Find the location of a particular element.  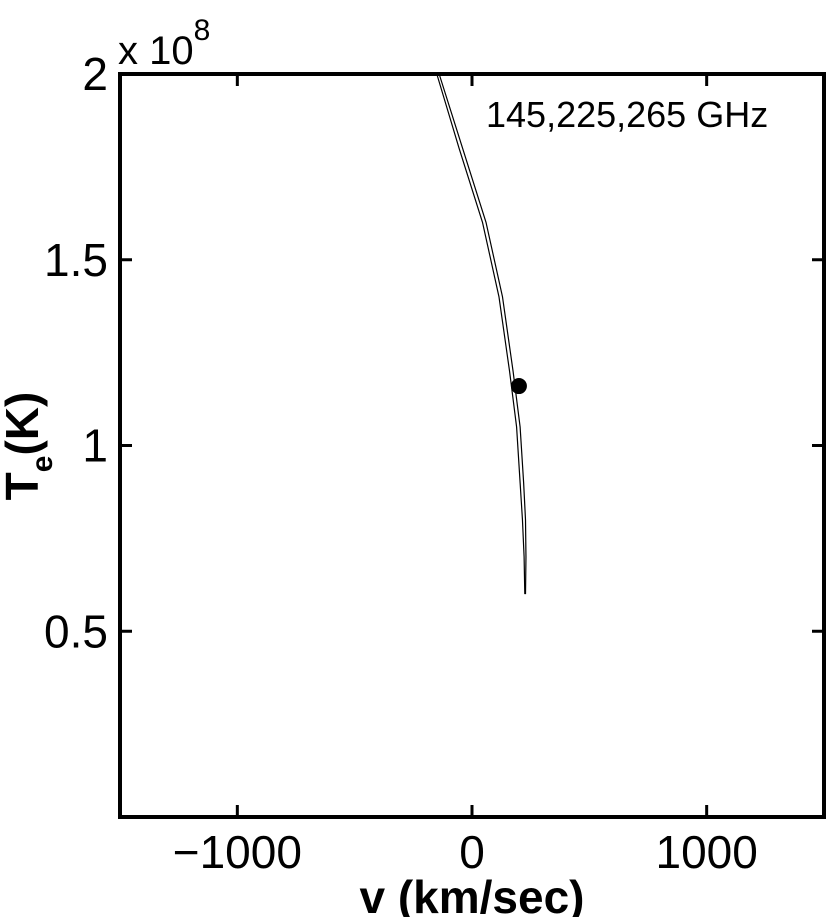

y-axis-multiplier-exponent: 8 is located at coordinates (202, 30).